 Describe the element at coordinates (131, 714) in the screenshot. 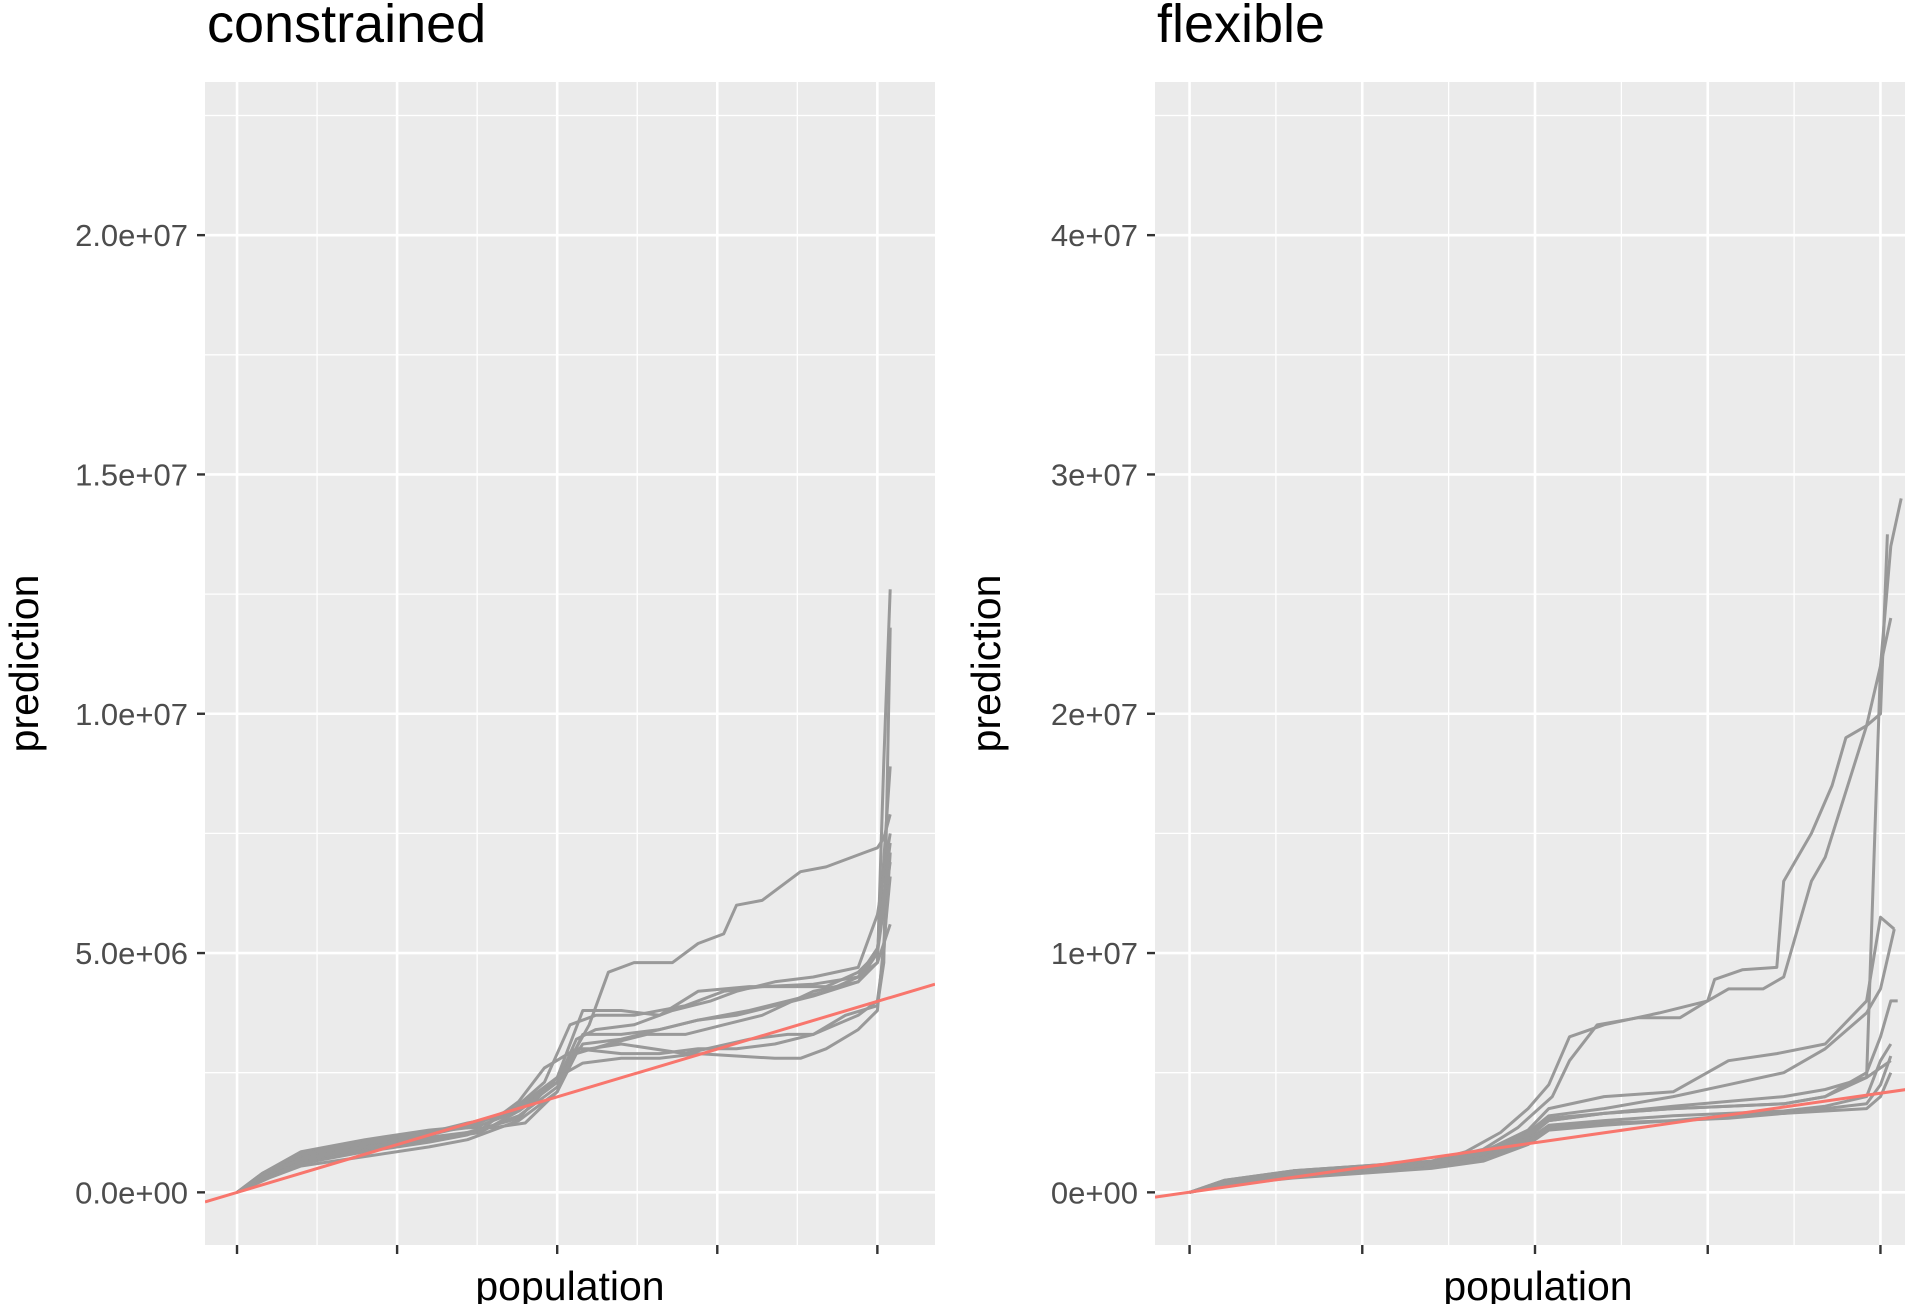

I see `y-tick-label: 1.0e+07` at that location.